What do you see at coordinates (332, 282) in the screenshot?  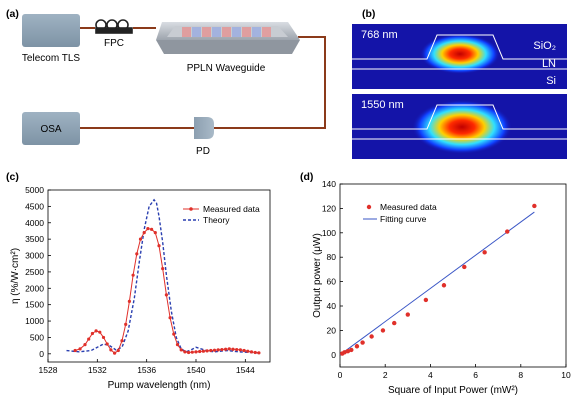 I see `y-tick-label: 60` at bounding box center [332, 282].